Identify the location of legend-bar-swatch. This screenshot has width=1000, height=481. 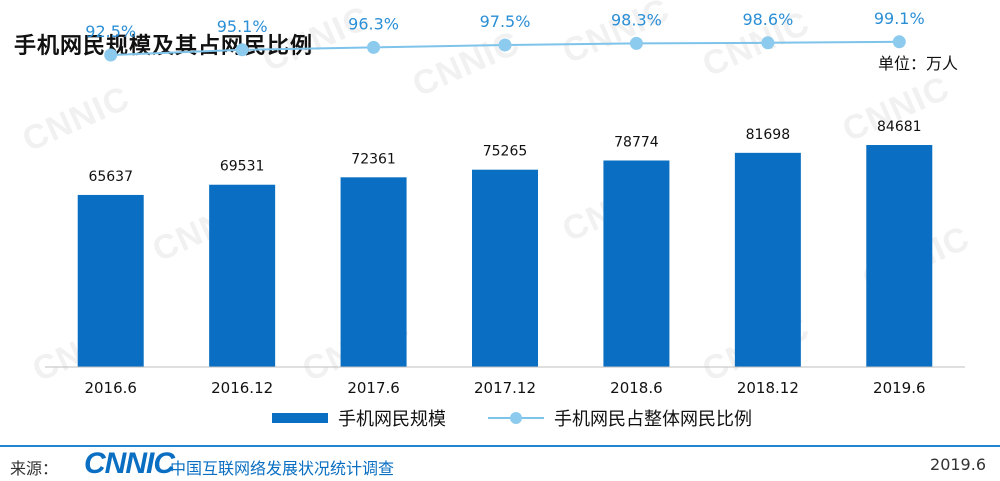
(300, 418).